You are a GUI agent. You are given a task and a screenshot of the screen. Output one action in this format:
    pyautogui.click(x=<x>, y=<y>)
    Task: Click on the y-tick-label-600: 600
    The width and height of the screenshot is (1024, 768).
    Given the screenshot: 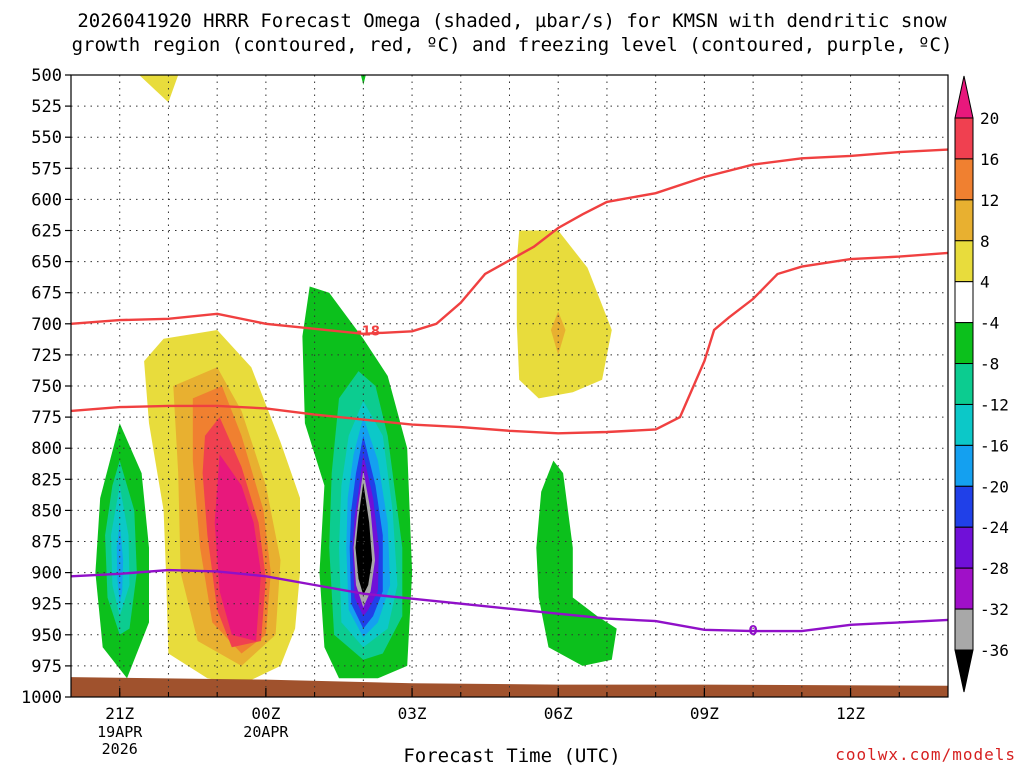 What is the action you would take?
    pyautogui.click(x=46, y=200)
    